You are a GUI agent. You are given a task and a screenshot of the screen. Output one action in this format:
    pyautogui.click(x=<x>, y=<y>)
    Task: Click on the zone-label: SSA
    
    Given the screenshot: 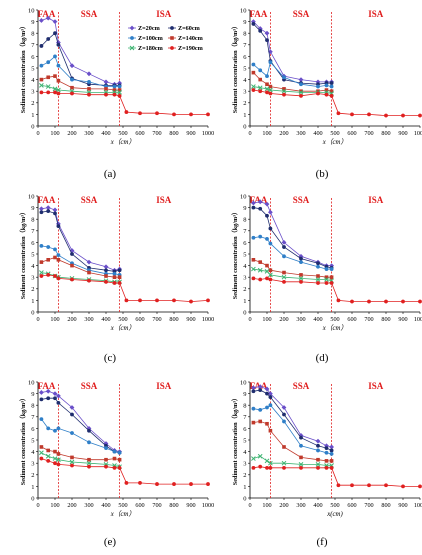 What is the action you would take?
    pyautogui.click(x=301, y=200)
    